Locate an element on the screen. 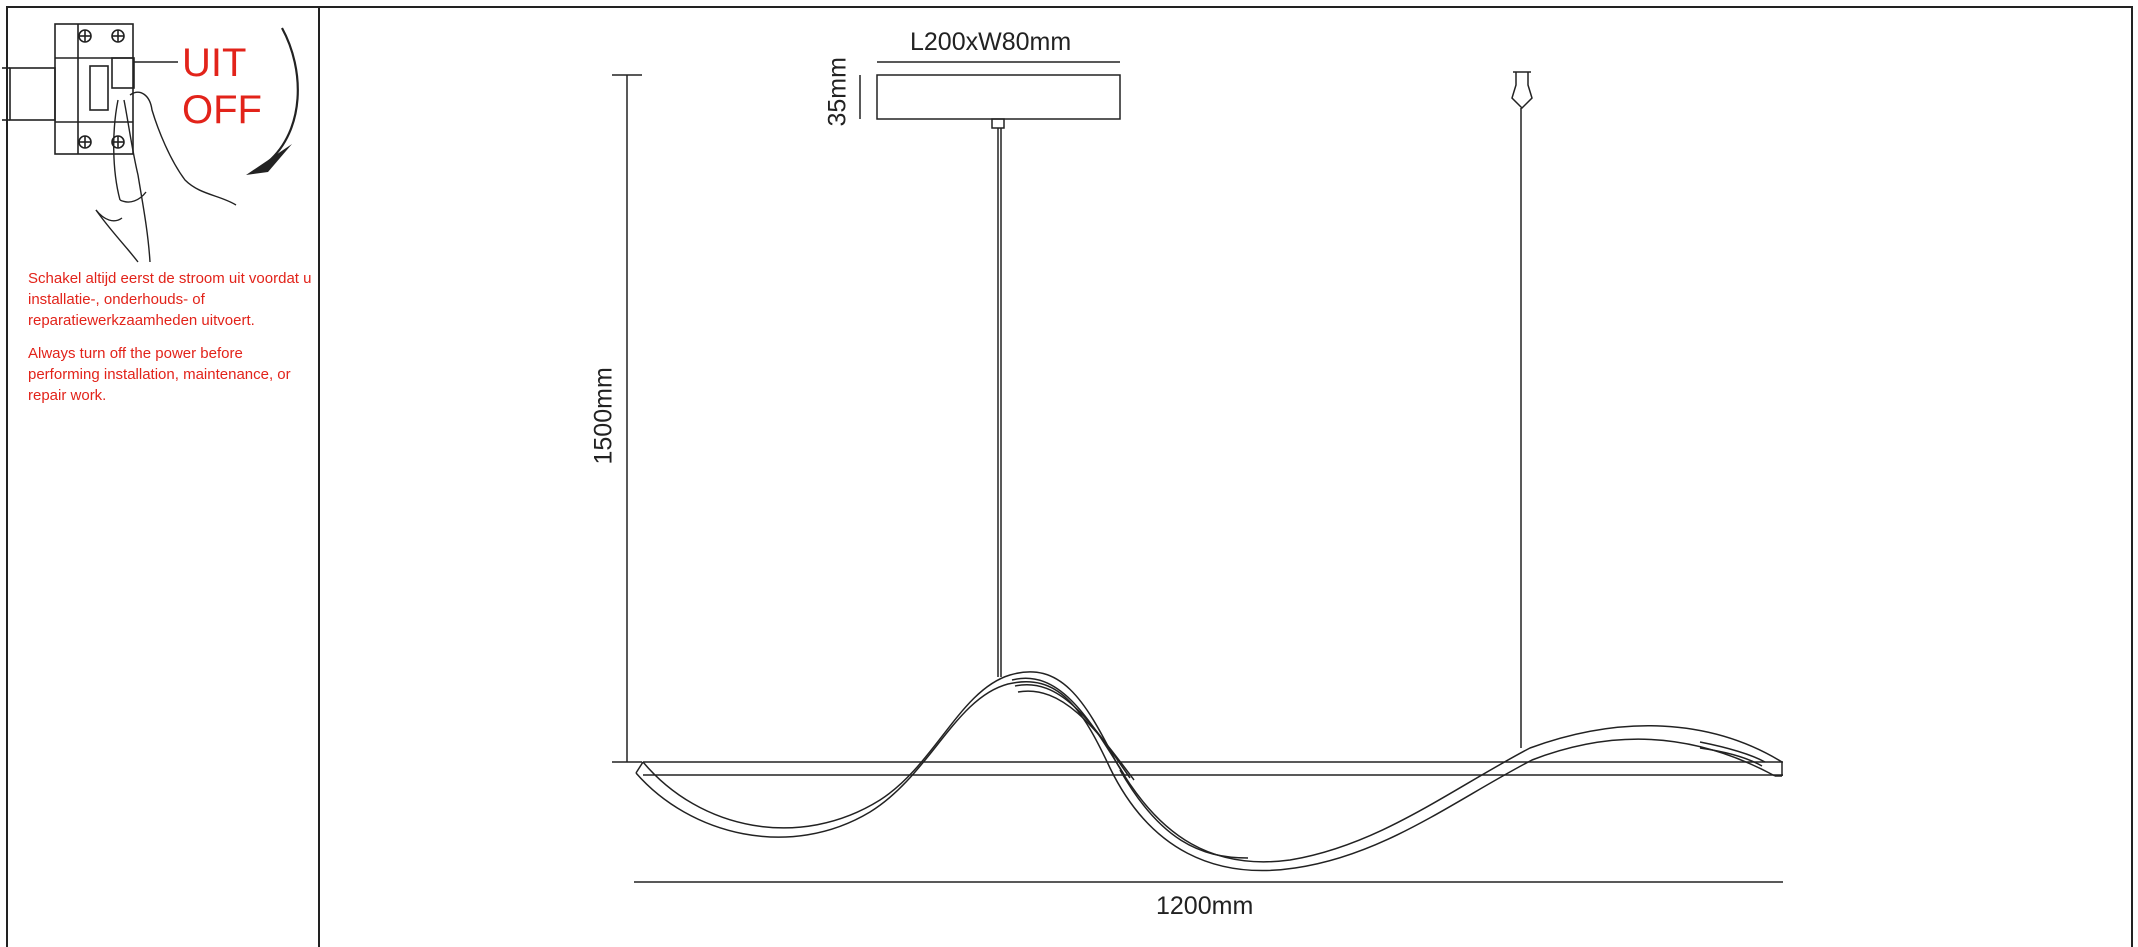 Image resolution: width=2138 pixels, height=947 pixels. canopy is located at coordinates (998, 97).